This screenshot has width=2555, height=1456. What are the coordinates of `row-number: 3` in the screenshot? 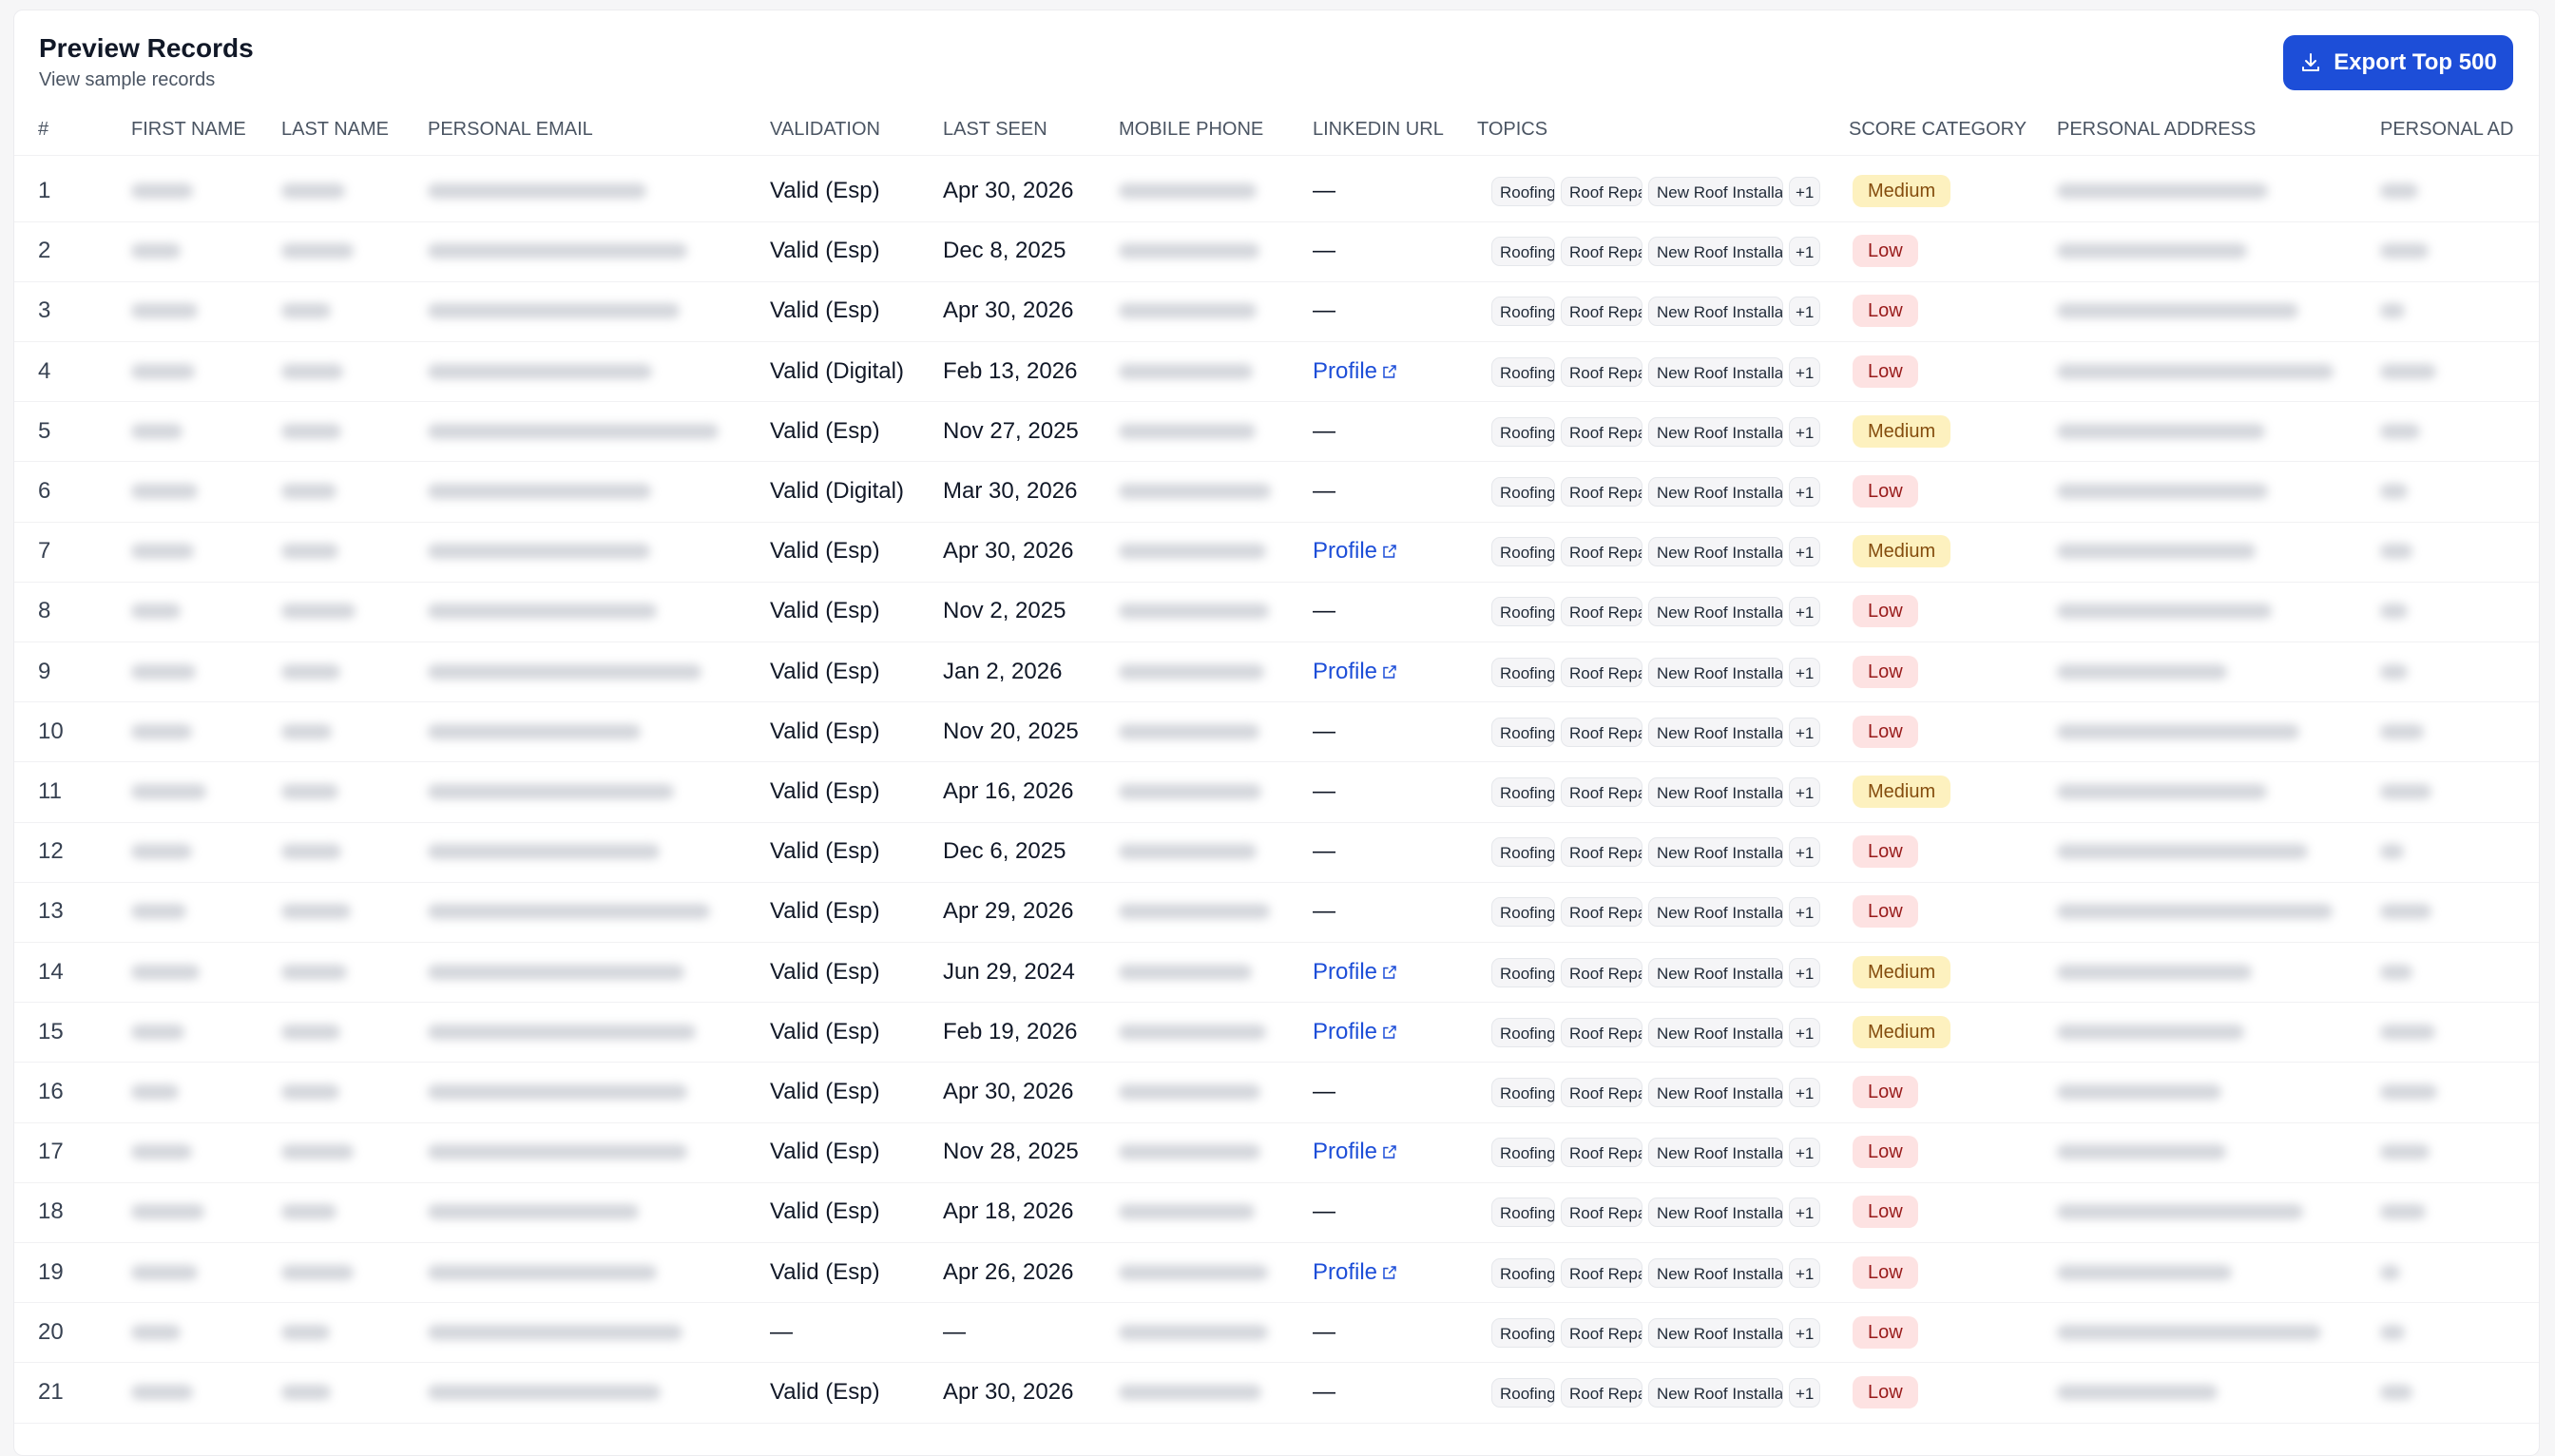 It's located at (44, 310).